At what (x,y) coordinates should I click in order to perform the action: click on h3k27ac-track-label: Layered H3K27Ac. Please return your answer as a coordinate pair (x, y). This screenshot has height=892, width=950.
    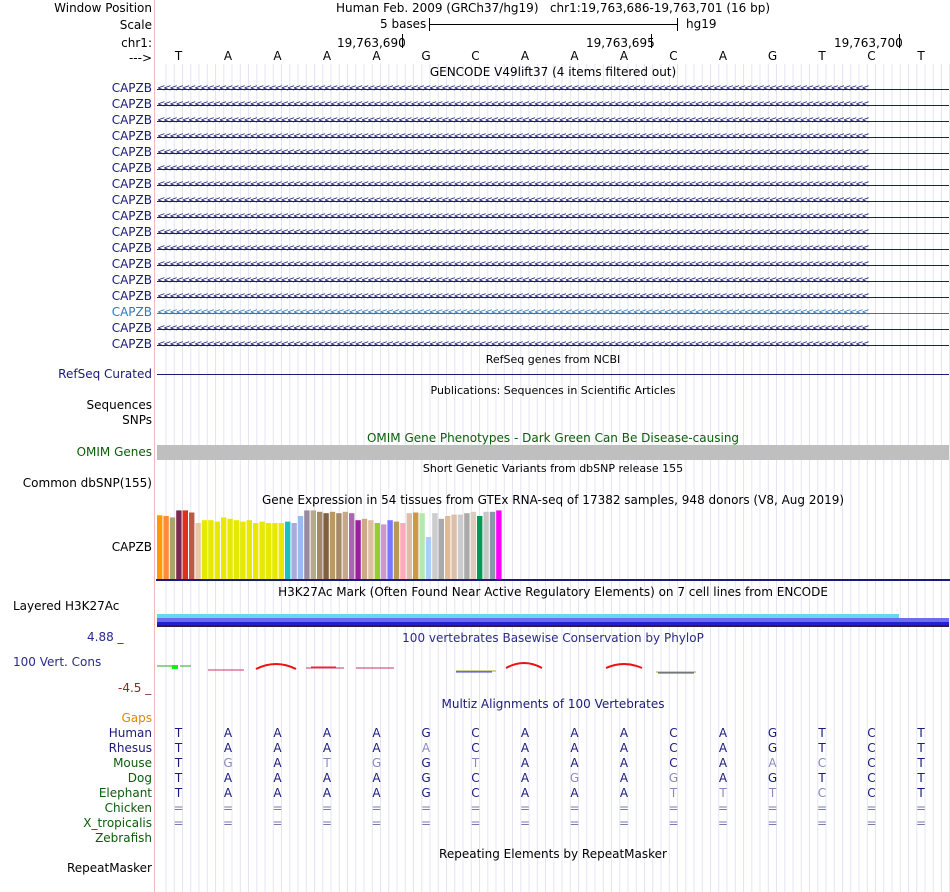
    Looking at the image, I should click on (66, 606).